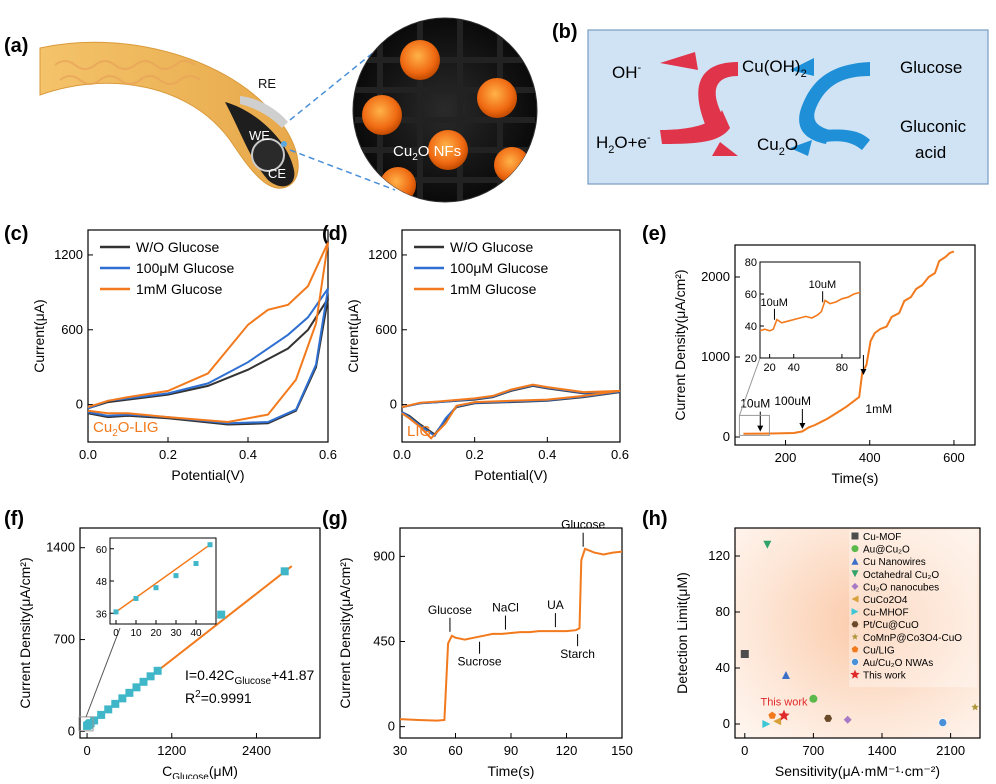  Describe the element at coordinates (14, 519) in the screenshot. I see `panel-label-f: (f)` at that location.